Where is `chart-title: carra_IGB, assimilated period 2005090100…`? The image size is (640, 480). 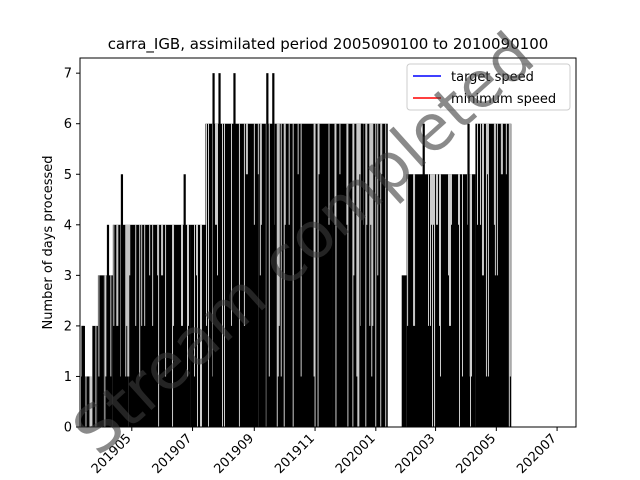
chart-title: carra_IGB, assimilated period 2005090100… is located at coordinates (328, 44).